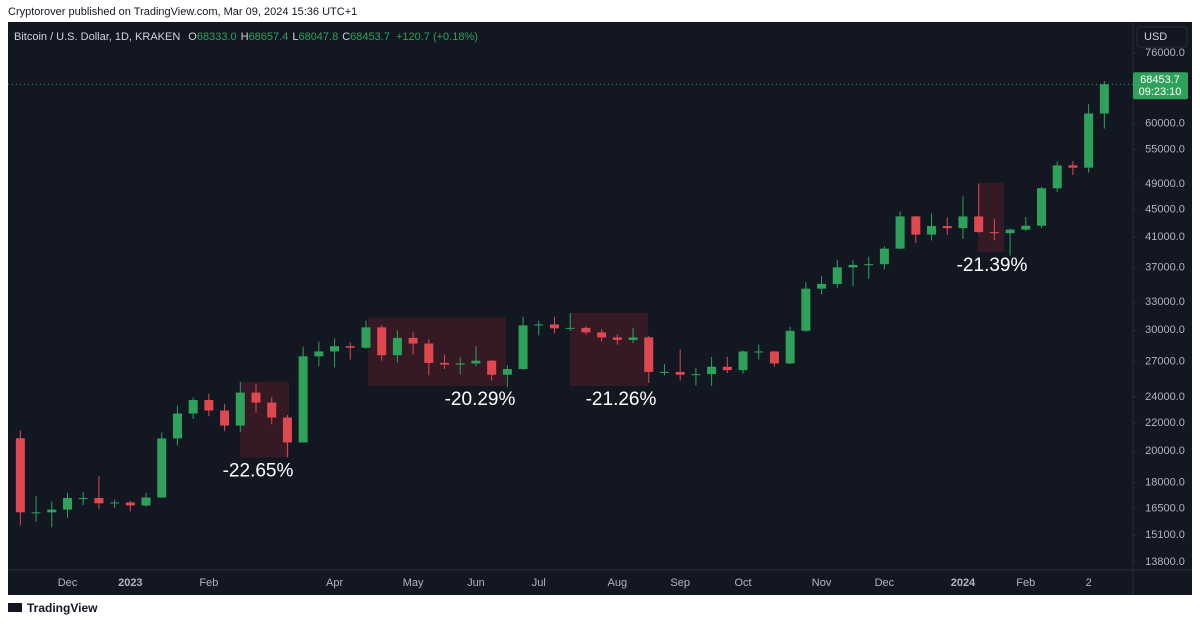 The height and width of the screenshot is (624, 1200). Describe the element at coordinates (53, 608) in the screenshot. I see `footer-logo: TradingView` at that location.